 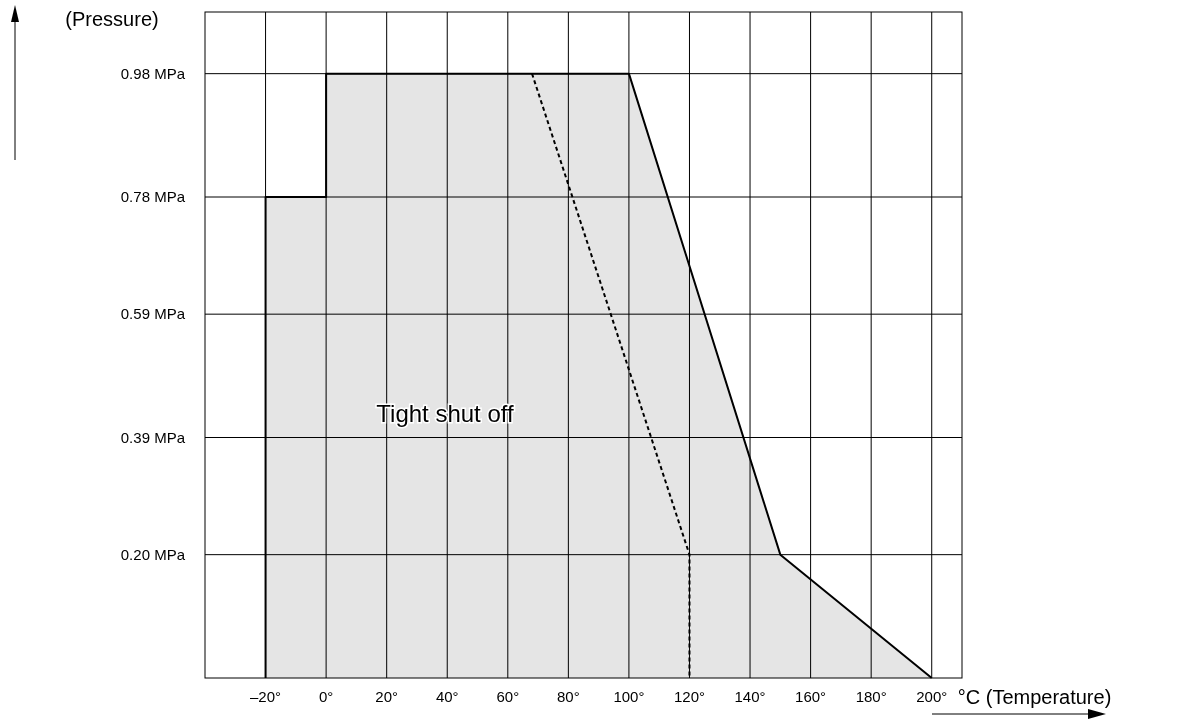 What do you see at coordinates (508, 696) in the screenshot?
I see `x-tick-label: 60°` at bounding box center [508, 696].